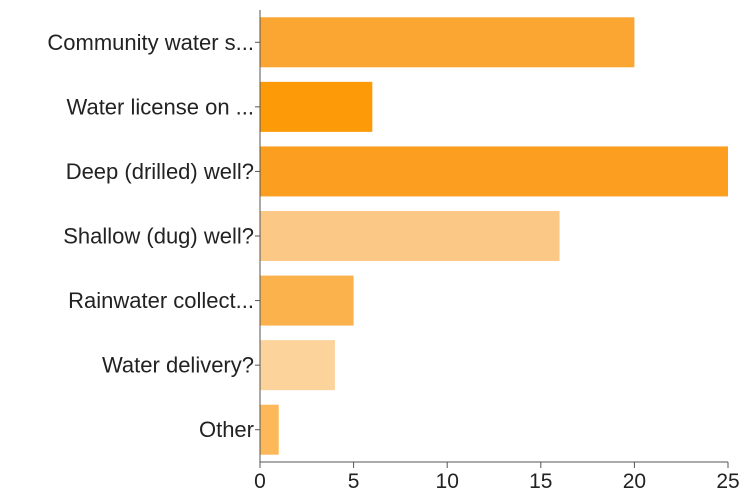  I want to click on category-label-deep-drilled-well: Deep (drilled) well?, so click(160, 171).